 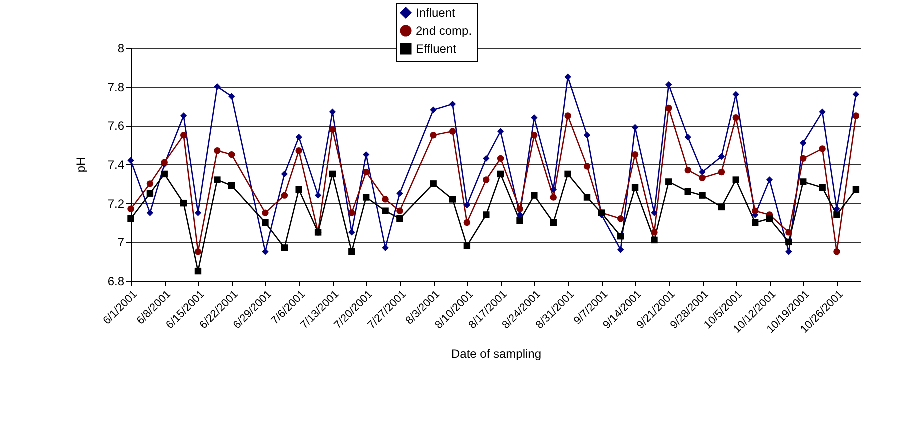 I want to click on x-axis-title: Date of sampling, so click(x=496, y=354).